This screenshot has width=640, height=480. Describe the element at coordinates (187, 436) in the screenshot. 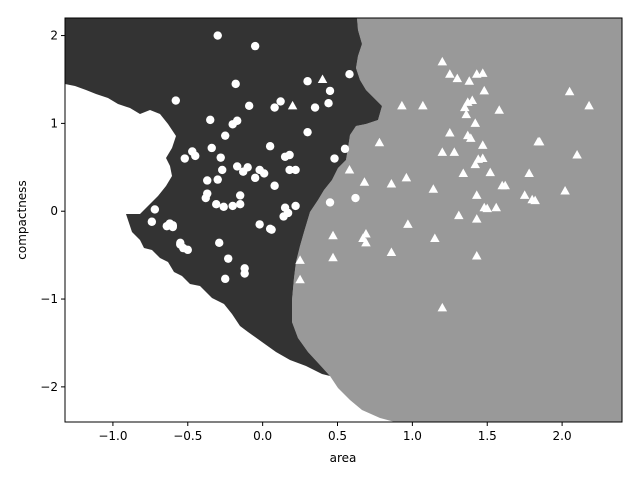

I see `x-tick-label: −0.5` at that location.